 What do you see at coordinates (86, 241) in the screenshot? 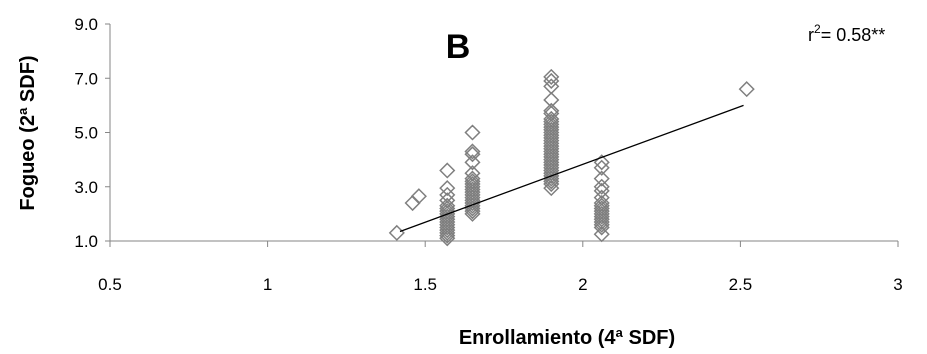
I see `y-tick-label: 1.0` at bounding box center [86, 241].